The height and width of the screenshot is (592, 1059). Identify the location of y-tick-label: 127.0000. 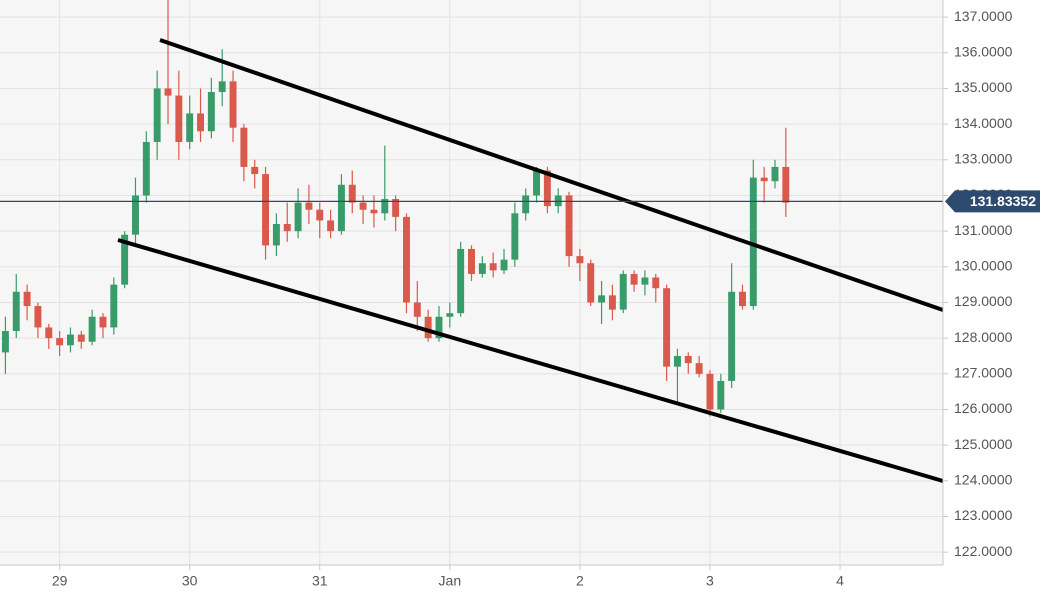
(983, 373).